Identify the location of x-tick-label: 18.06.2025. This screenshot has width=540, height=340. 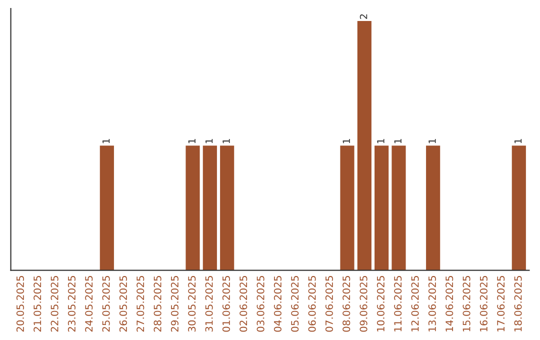
(518, 304).